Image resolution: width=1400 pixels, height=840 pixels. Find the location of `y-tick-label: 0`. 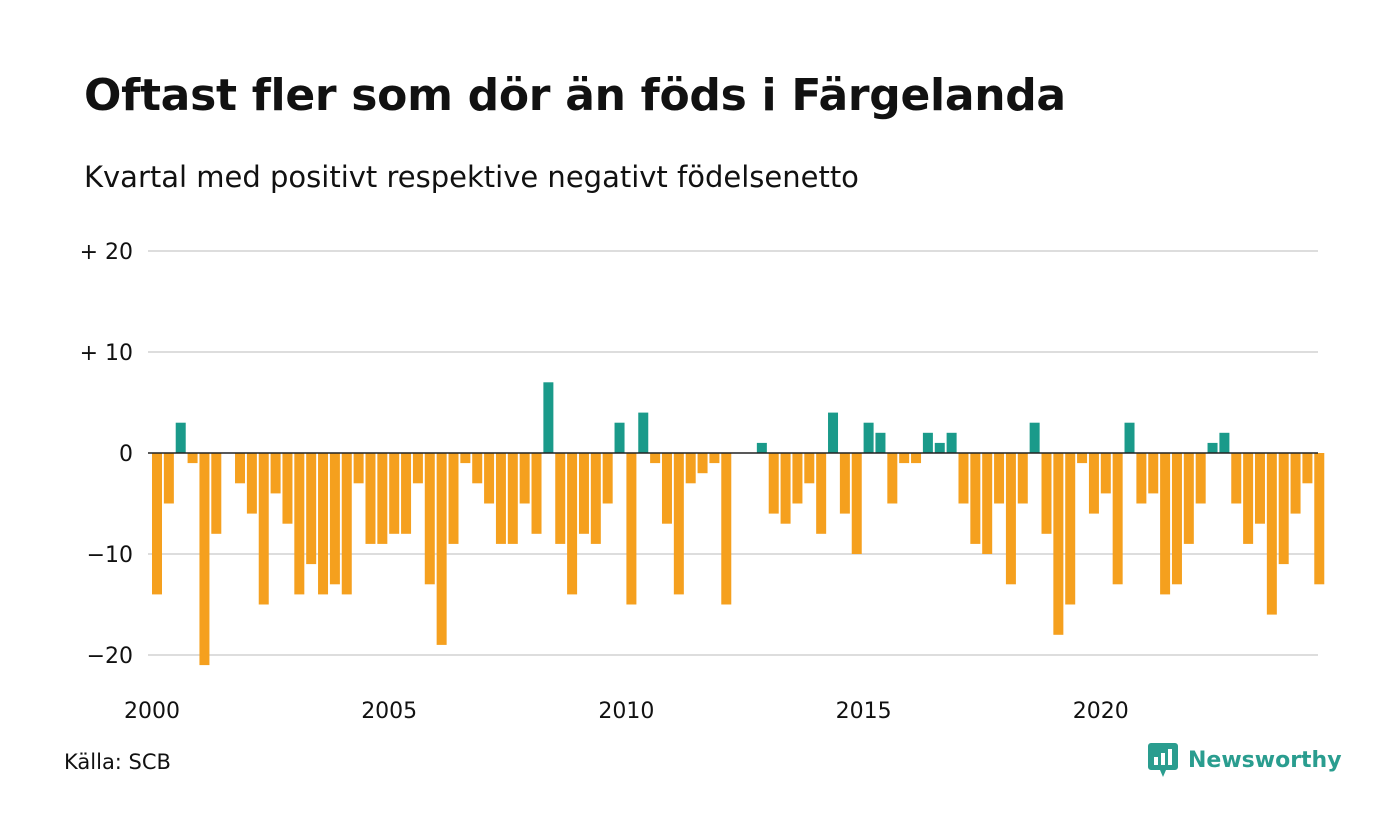

y-tick-label: 0 is located at coordinates (126, 454).